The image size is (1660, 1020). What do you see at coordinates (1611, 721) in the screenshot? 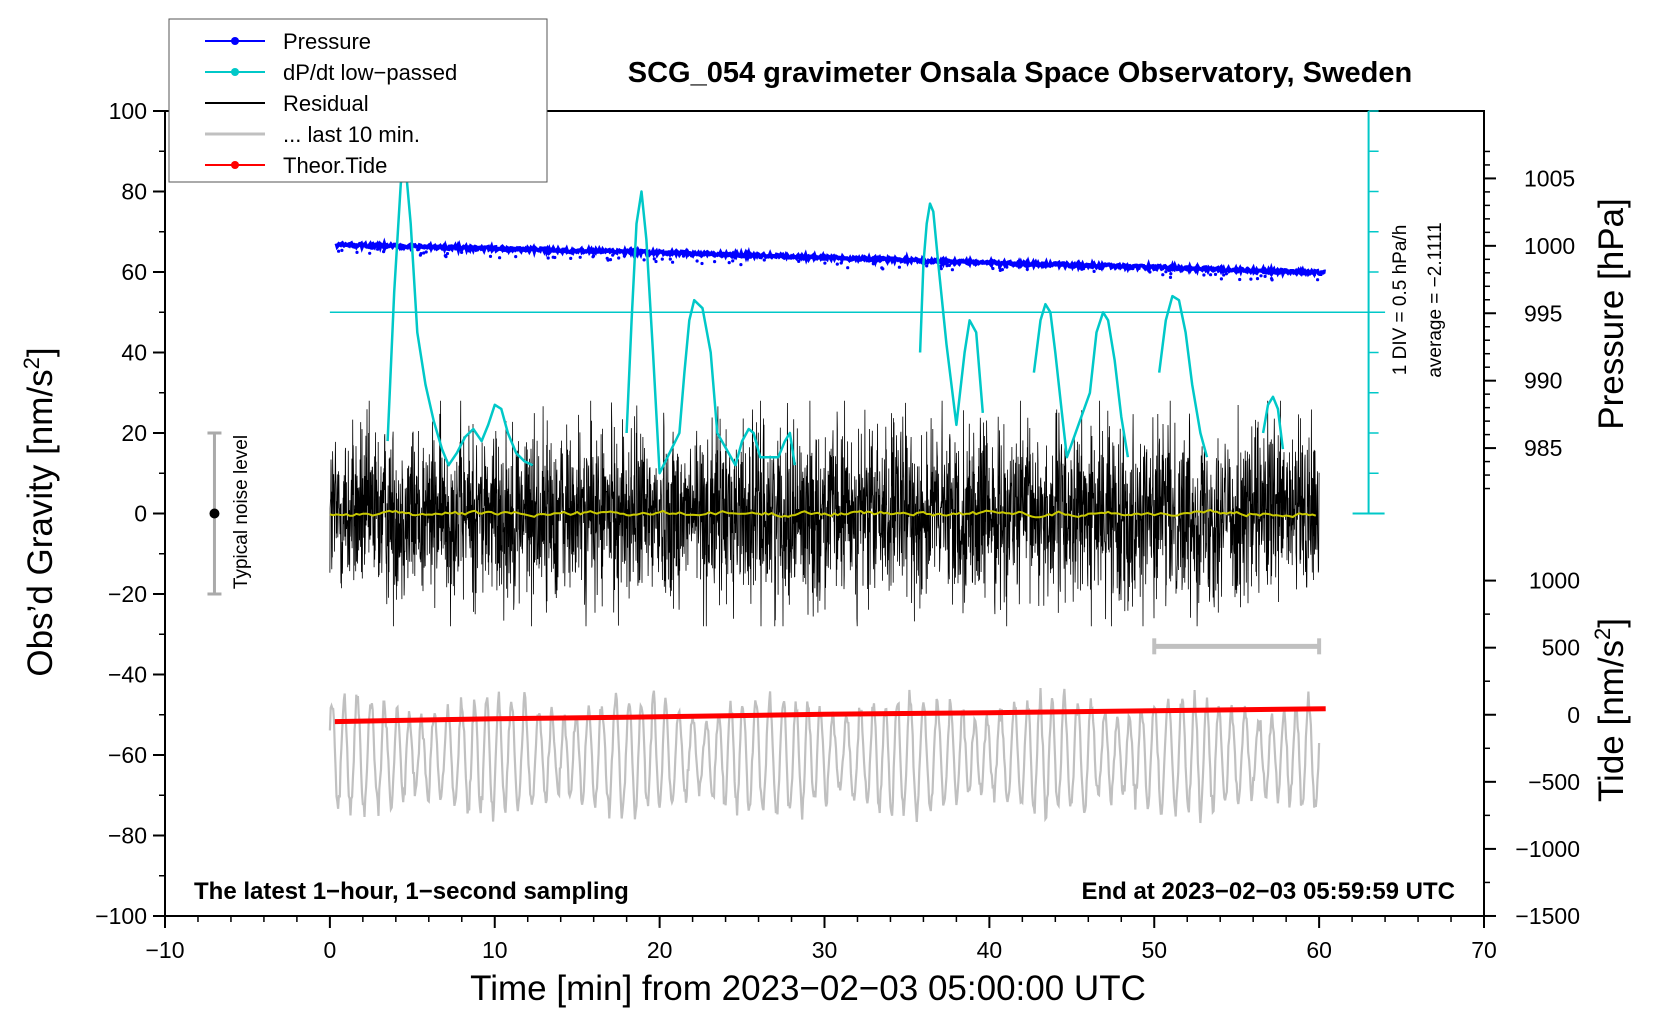
I see `y-axis-title-right-tide-main: Tide [nm/s` at bounding box center [1611, 721].